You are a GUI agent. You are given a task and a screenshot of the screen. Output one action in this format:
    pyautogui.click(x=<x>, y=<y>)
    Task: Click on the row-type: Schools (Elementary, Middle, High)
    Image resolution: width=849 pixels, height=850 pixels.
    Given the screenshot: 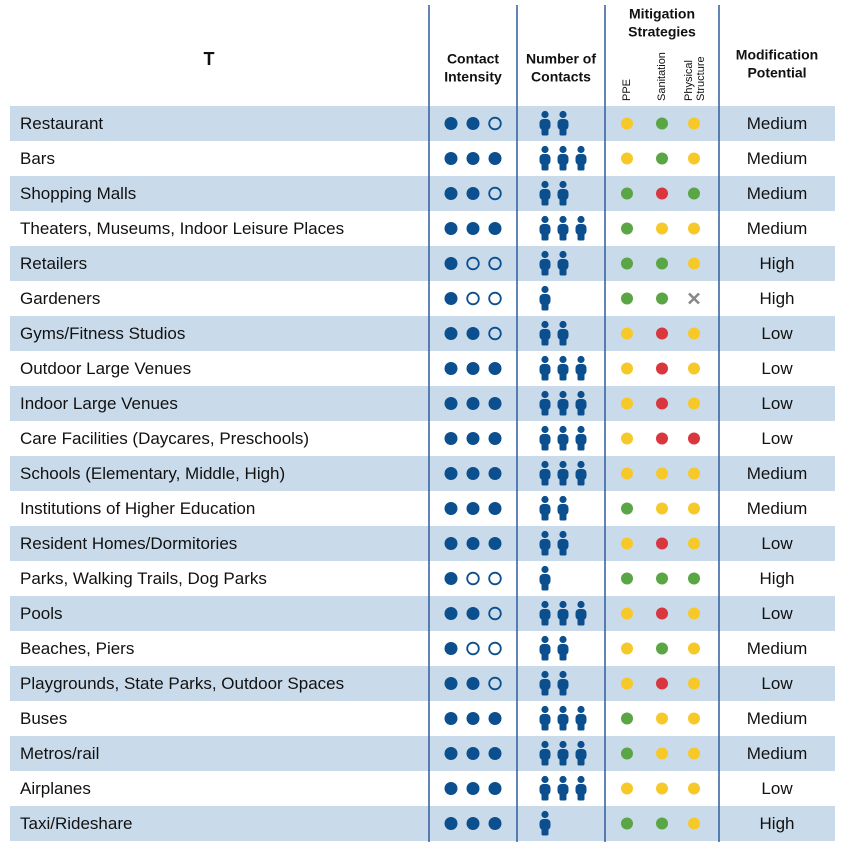 What is the action you would take?
    pyautogui.click(x=152, y=473)
    